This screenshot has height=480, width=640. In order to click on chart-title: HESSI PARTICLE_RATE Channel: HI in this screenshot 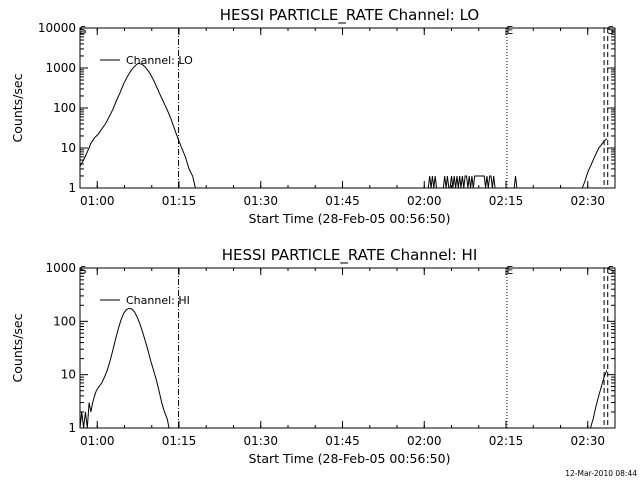, I will do `click(350, 255)`.